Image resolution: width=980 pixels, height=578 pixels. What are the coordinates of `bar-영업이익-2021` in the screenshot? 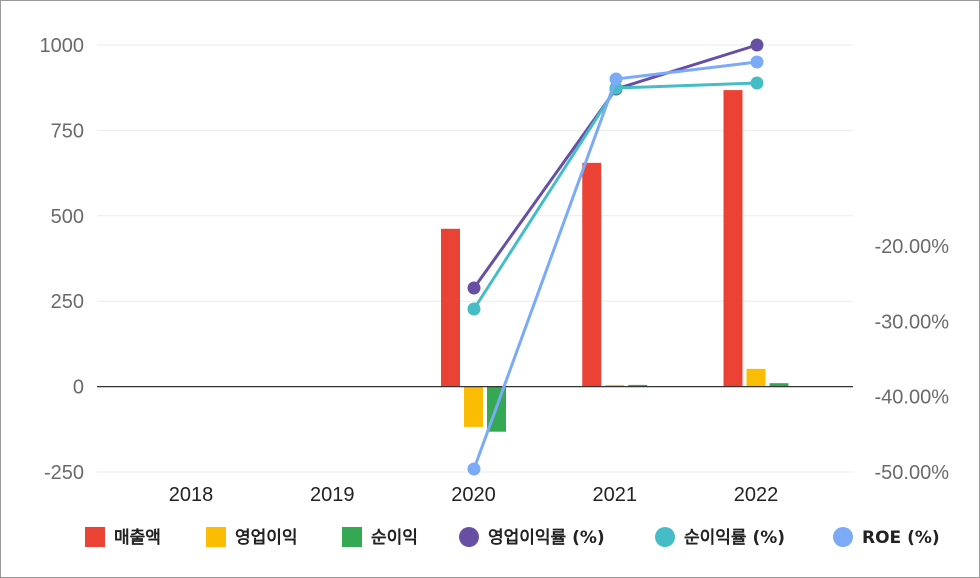 It's located at (615, 385).